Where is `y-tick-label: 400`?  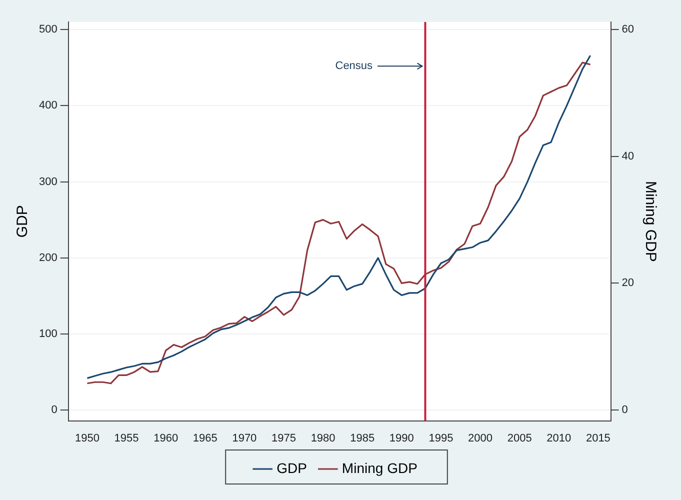
y-tick-label: 400 is located at coordinates (48, 106).